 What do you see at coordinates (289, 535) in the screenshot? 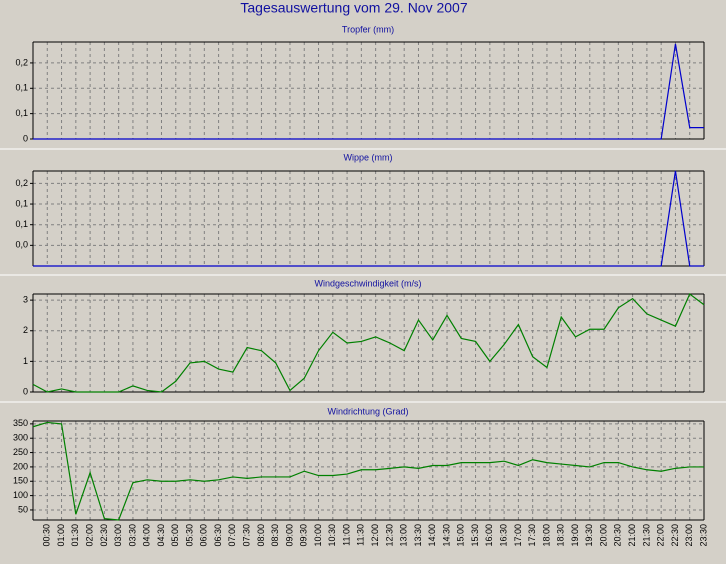
I see `x-tick-label: 09:00` at bounding box center [289, 535].